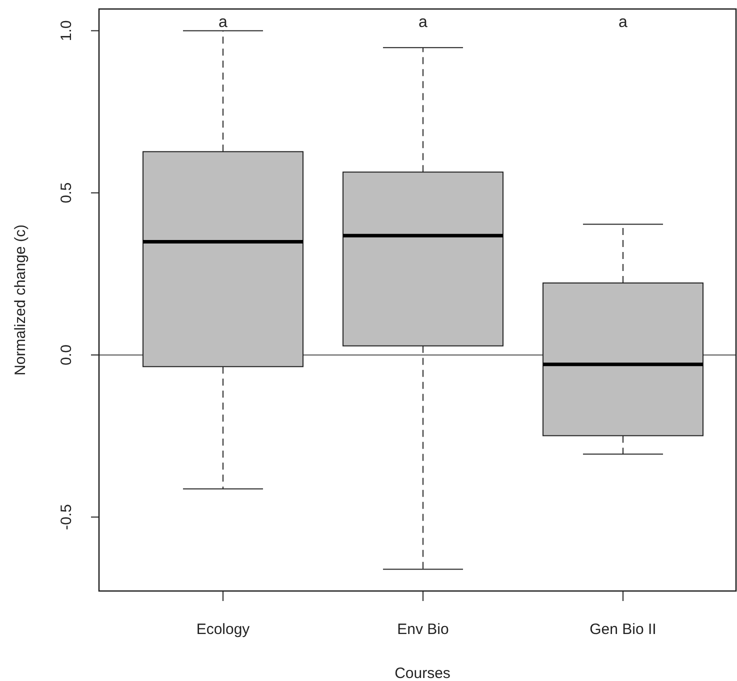  Describe the element at coordinates (66, 31) in the screenshot. I see `y-tick-label: 1.0` at that location.